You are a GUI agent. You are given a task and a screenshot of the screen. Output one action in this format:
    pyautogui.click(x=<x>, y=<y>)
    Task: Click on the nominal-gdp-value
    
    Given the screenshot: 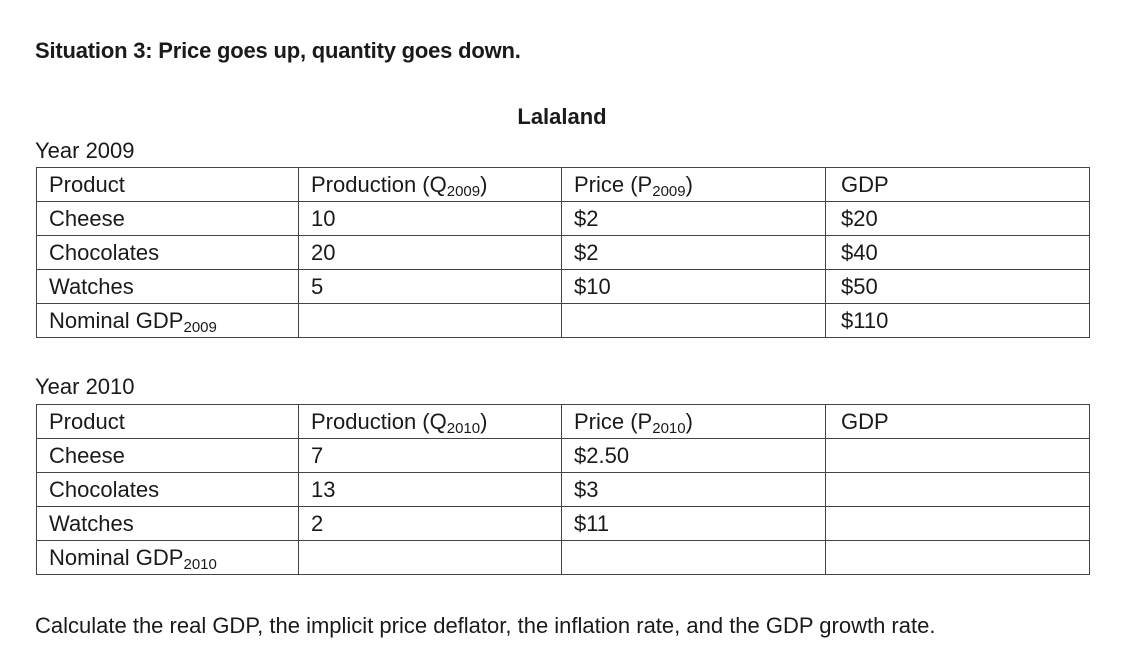 What is the action you would take?
    pyautogui.click(x=957, y=557)
    